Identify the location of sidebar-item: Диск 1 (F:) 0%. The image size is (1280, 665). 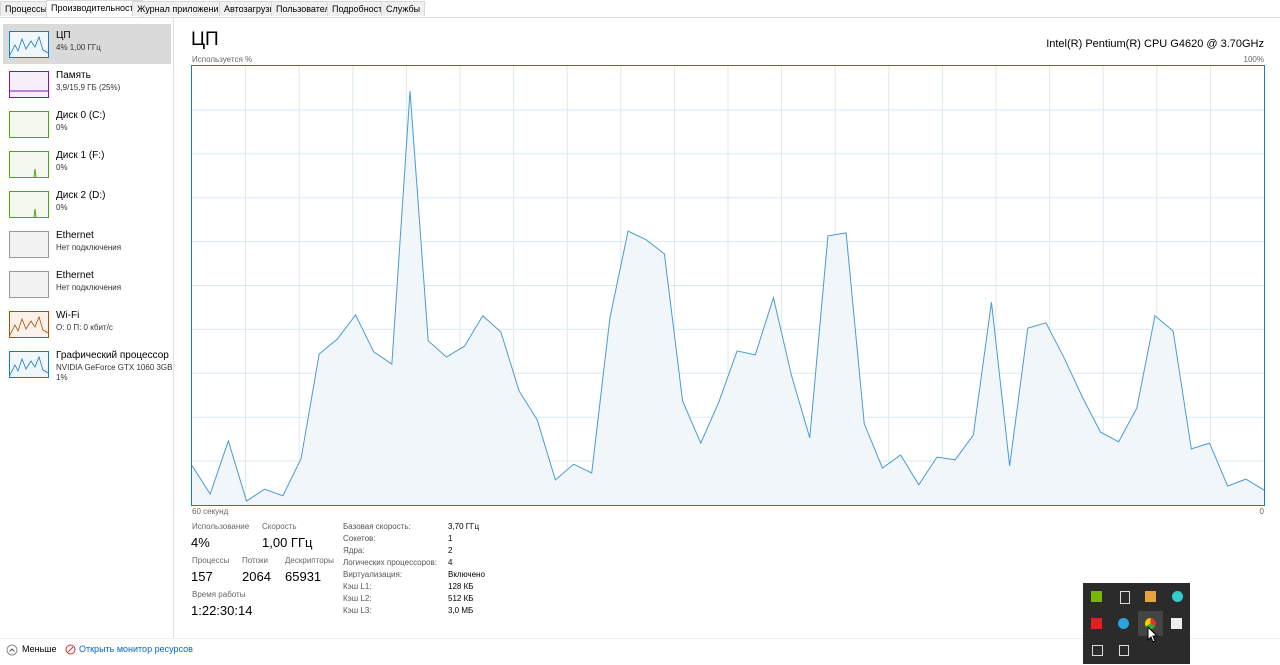
(87, 164).